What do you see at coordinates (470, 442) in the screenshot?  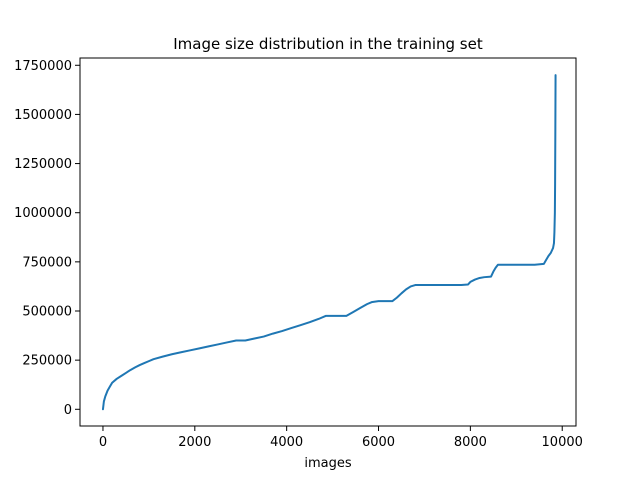 I see `x-tick-label: 8000` at bounding box center [470, 442].